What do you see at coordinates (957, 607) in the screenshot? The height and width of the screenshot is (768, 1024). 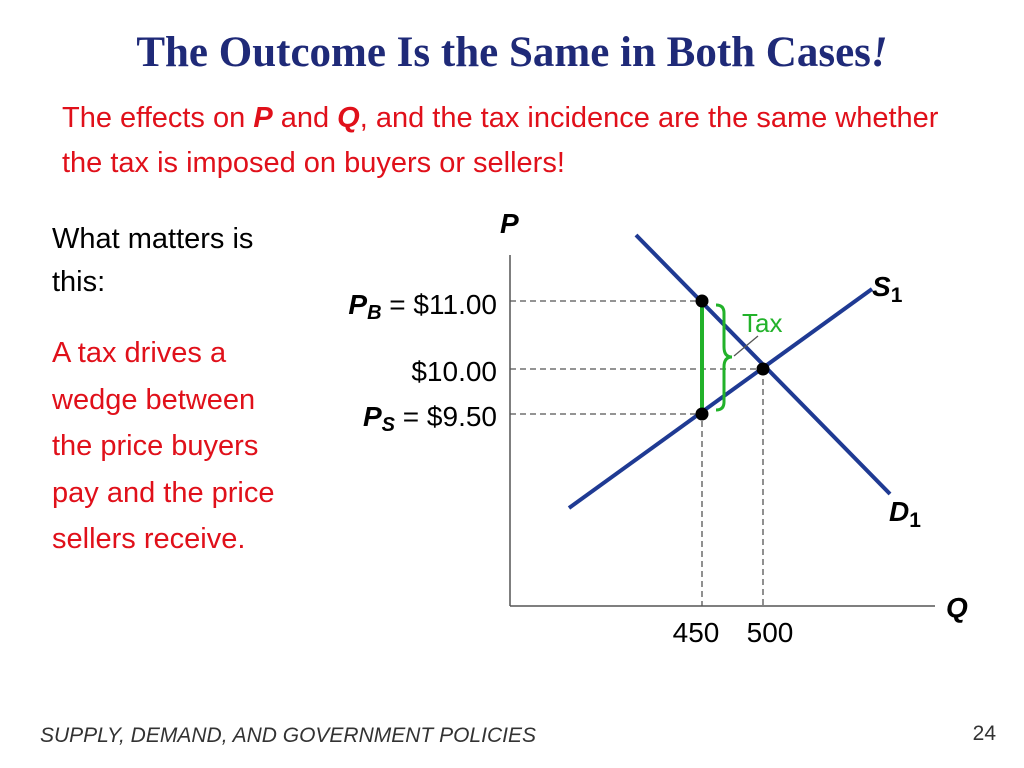 I see `q-axis-label: Q` at bounding box center [957, 607].